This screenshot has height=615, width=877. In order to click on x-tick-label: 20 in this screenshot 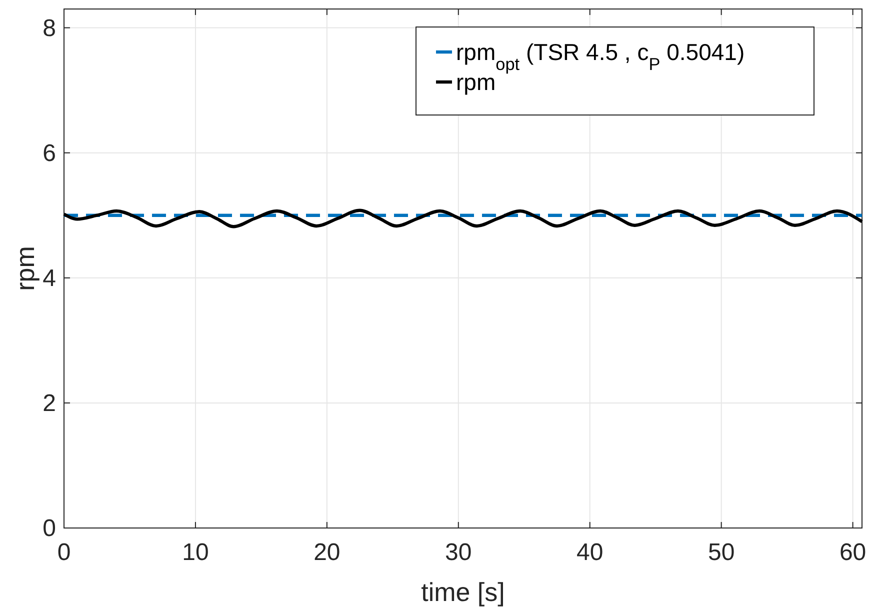, I will do `click(327, 552)`.